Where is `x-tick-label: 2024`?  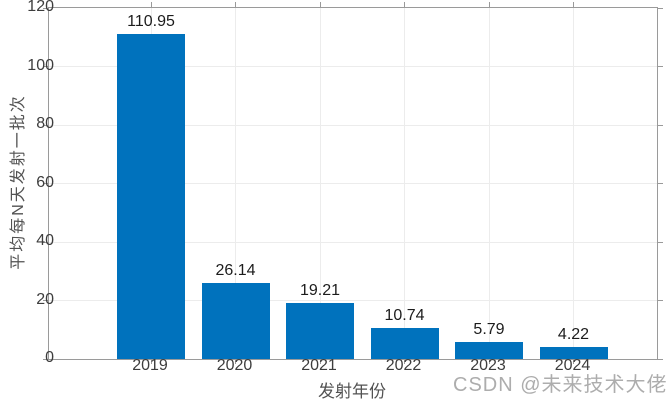 x-tick-label: 2024 is located at coordinates (572, 365).